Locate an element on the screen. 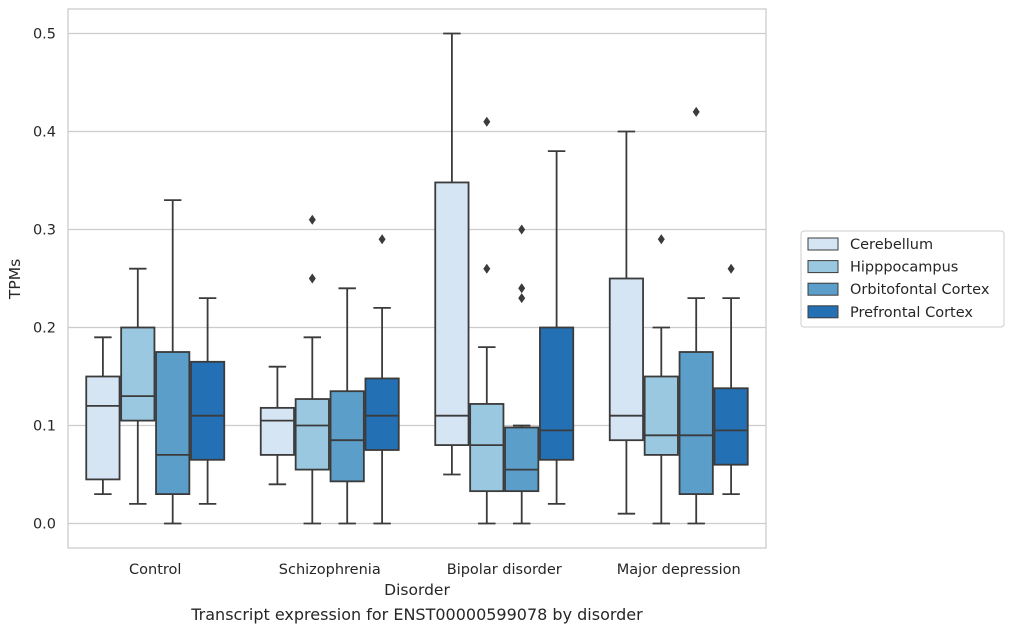 The height and width of the screenshot is (634, 1014). y-tick-label: 0.3 is located at coordinates (44, 231).